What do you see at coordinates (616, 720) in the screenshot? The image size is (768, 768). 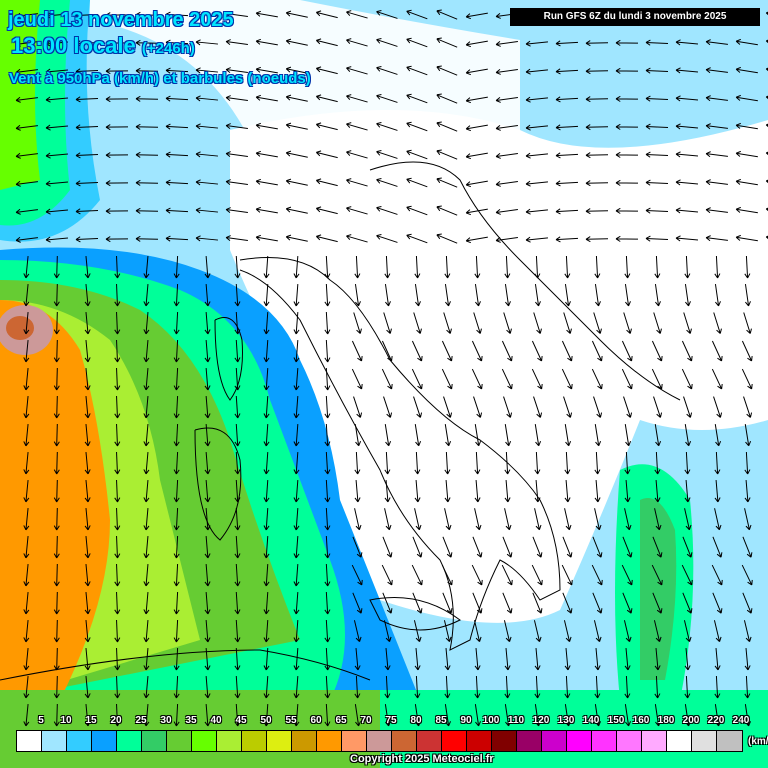 I see `legend-label: 150` at bounding box center [616, 720].